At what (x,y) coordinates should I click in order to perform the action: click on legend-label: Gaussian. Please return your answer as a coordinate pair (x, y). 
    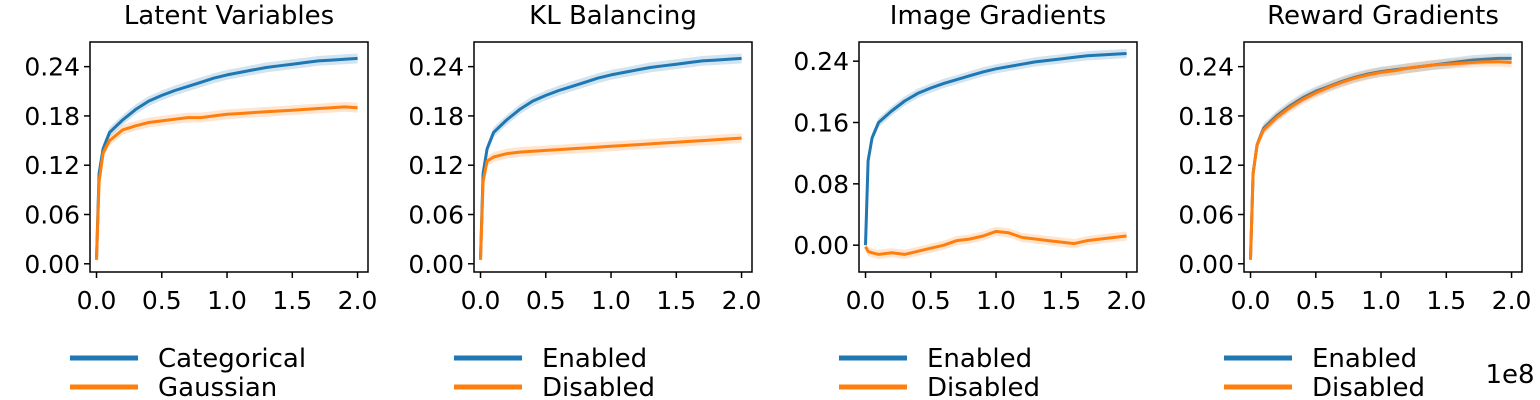
    Looking at the image, I should click on (217, 386).